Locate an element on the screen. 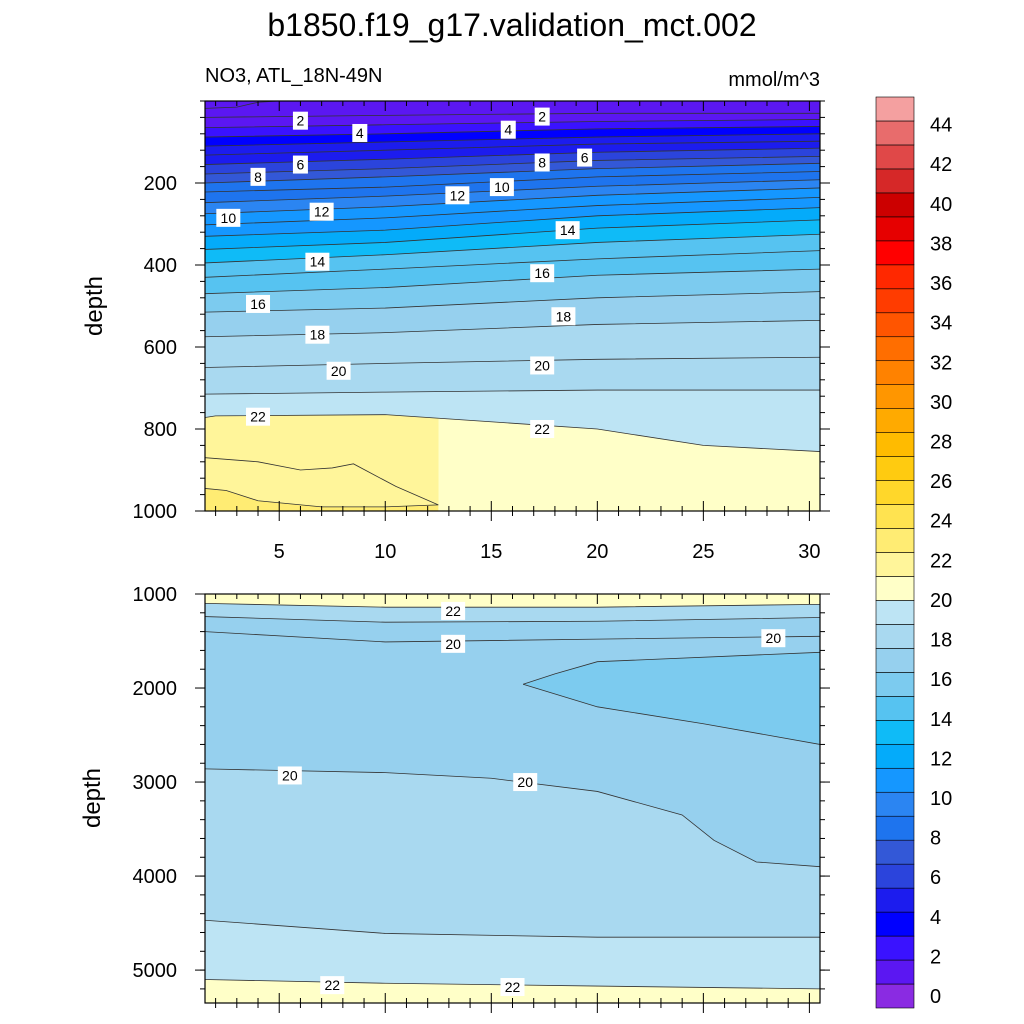  colorbar-tick-label: 24 is located at coordinates (941, 522).